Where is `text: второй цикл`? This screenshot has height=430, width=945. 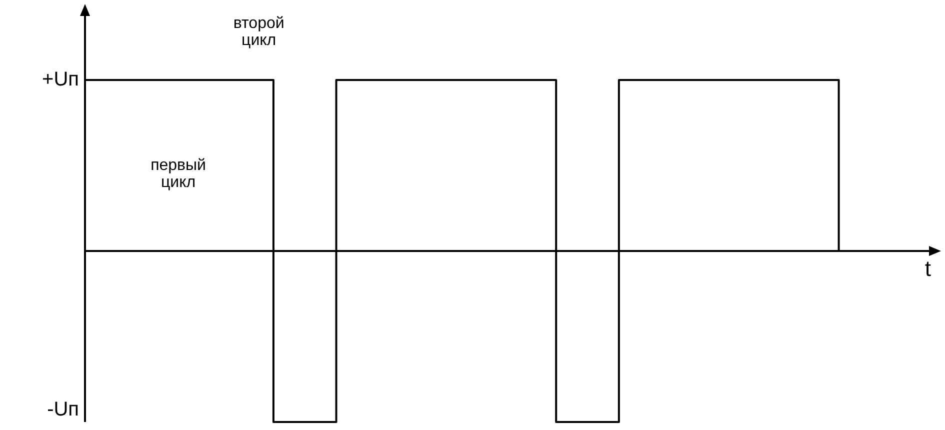
text: второй цикл is located at coordinates (258, 32).